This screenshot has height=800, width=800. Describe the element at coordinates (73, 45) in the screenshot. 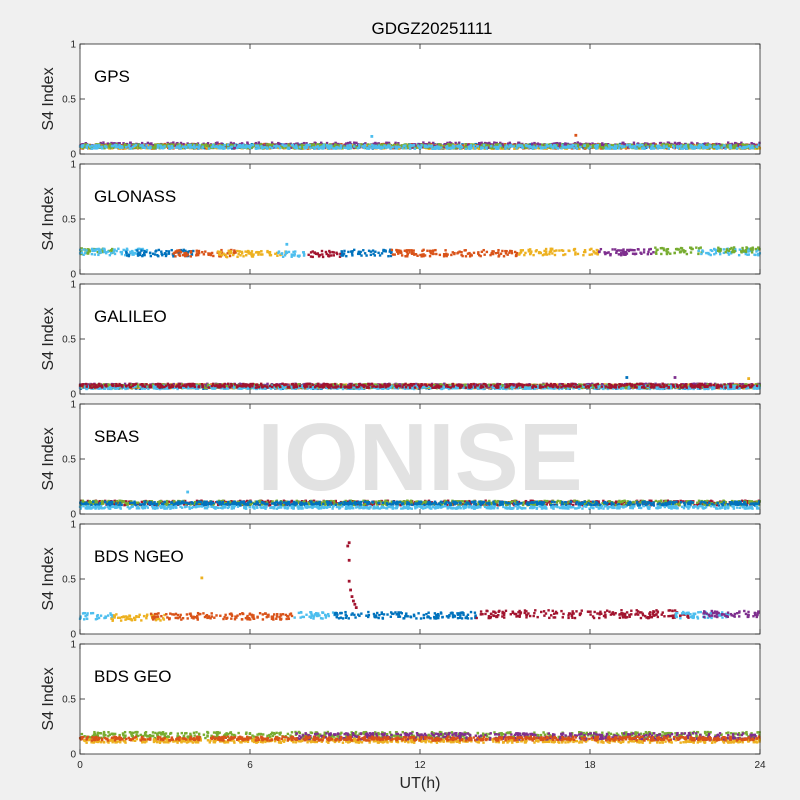

I see `y-tick-label: 1` at that location.